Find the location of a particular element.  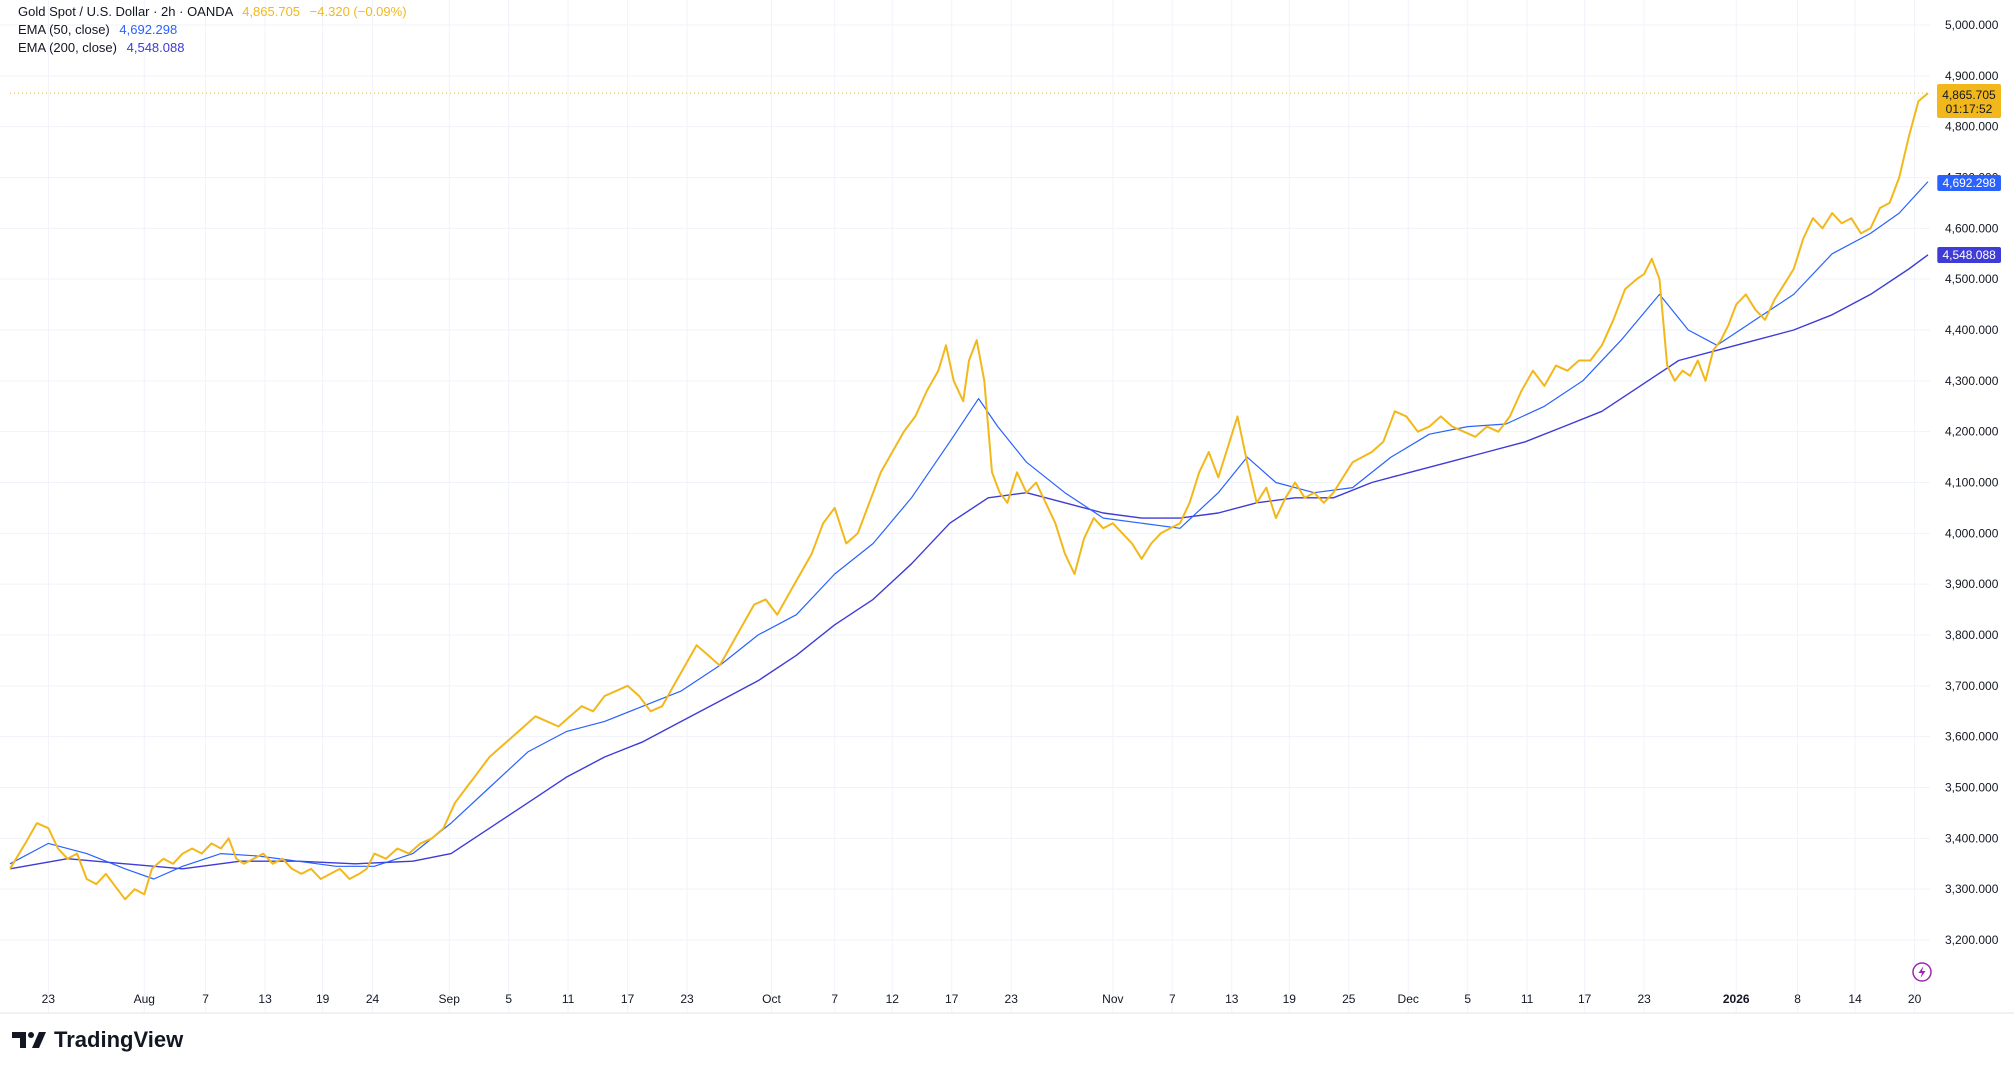

legend-ema50-row: EMA (50, close) 4,692.298 is located at coordinates (212, 30).